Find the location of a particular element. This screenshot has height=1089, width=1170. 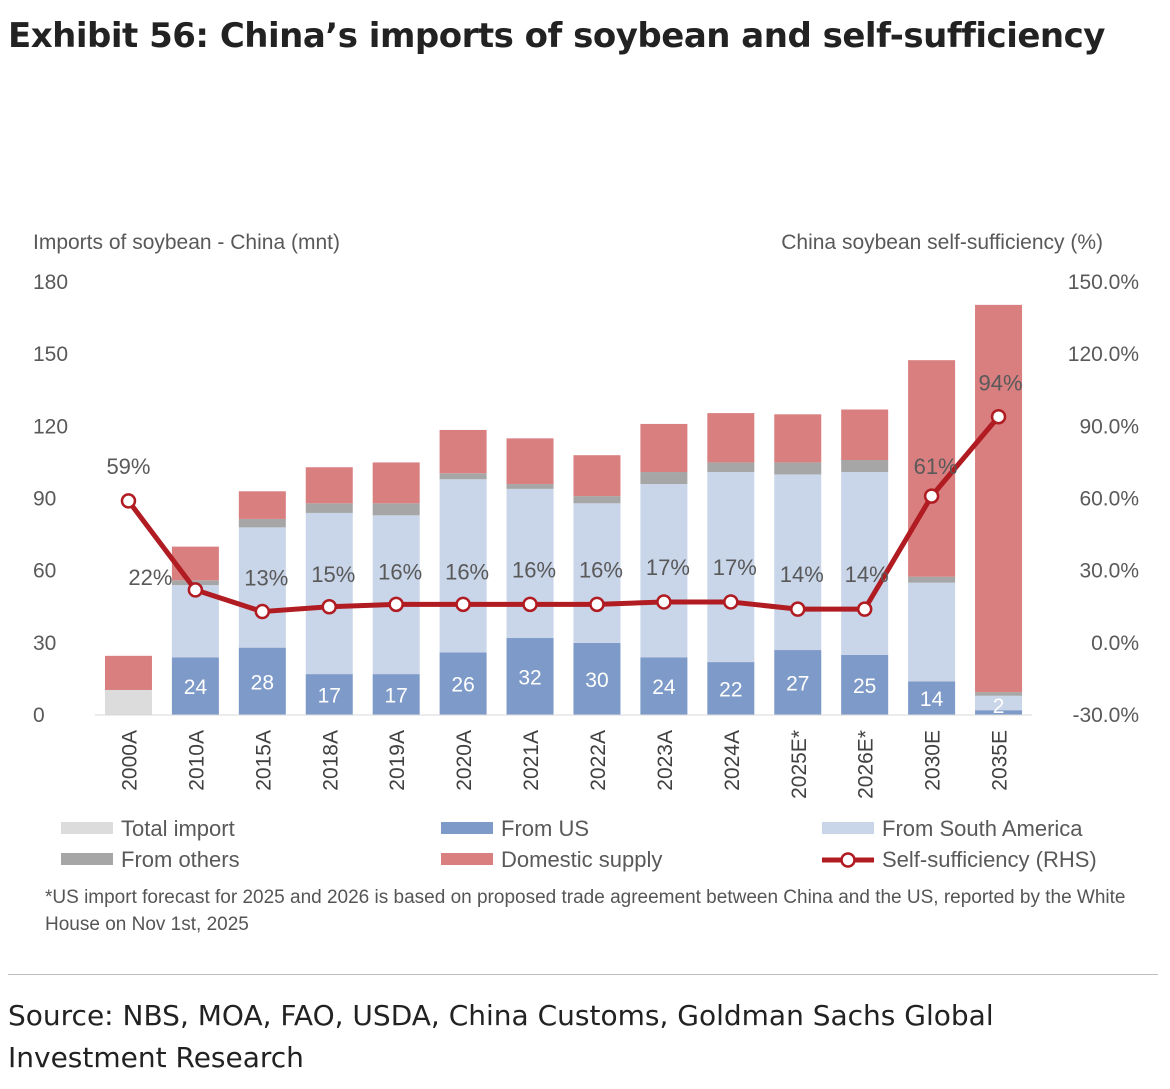

bar-from-others-2023a is located at coordinates (664, 478).